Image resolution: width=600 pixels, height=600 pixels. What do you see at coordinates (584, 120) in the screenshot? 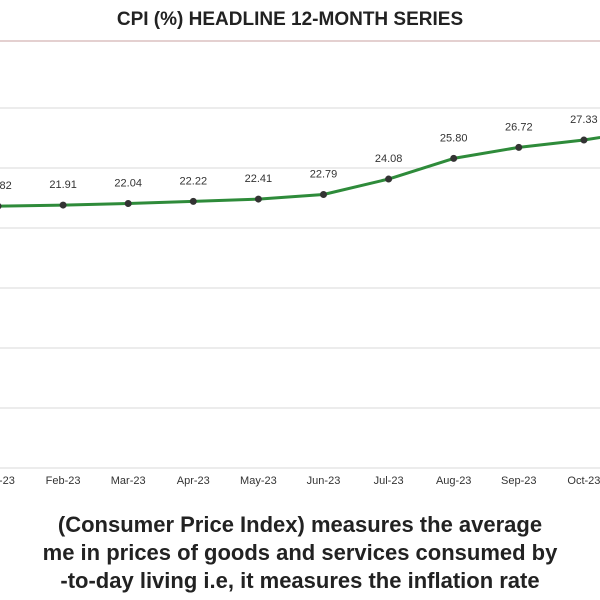
I see `data-label: 27.33` at bounding box center [584, 120].